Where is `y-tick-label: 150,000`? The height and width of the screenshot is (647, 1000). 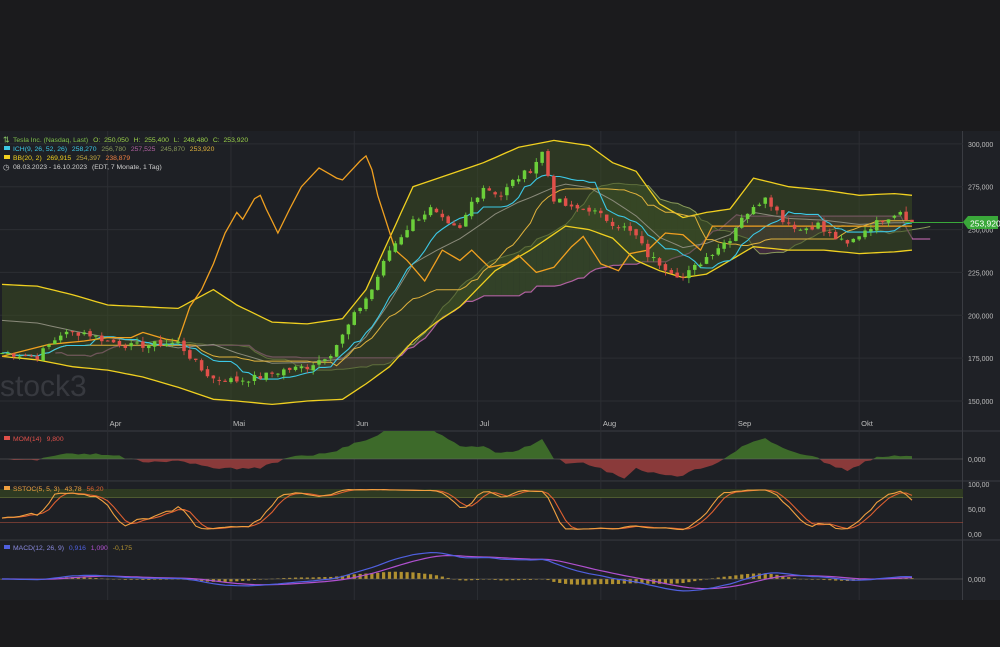
y-tick-label: 150,000 is located at coordinates (980, 402).